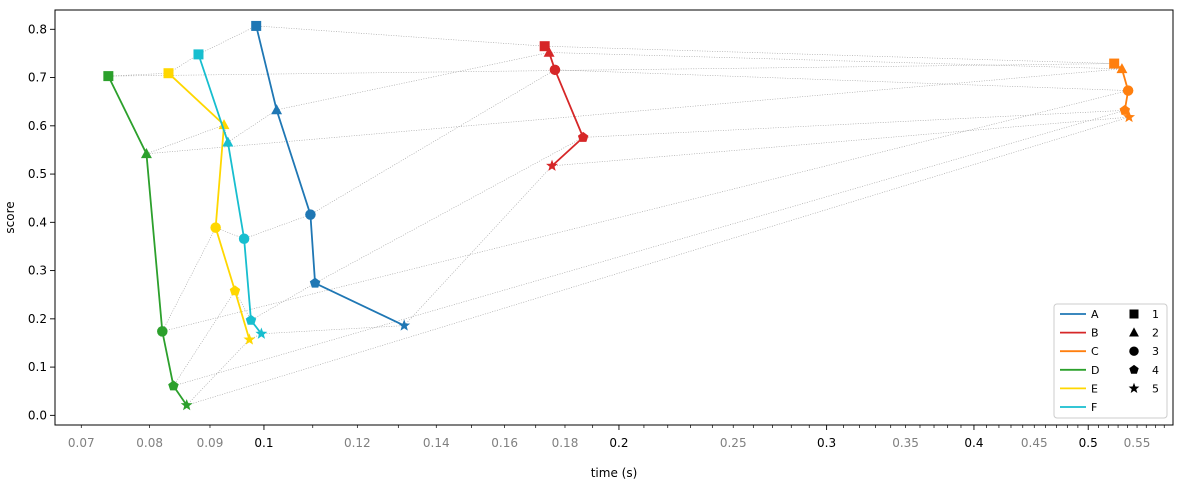  What do you see at coordinates (905, 443) in the screenshot?
I see `x-minor-tick-label: 0.35` at bounding box center [905, 443].